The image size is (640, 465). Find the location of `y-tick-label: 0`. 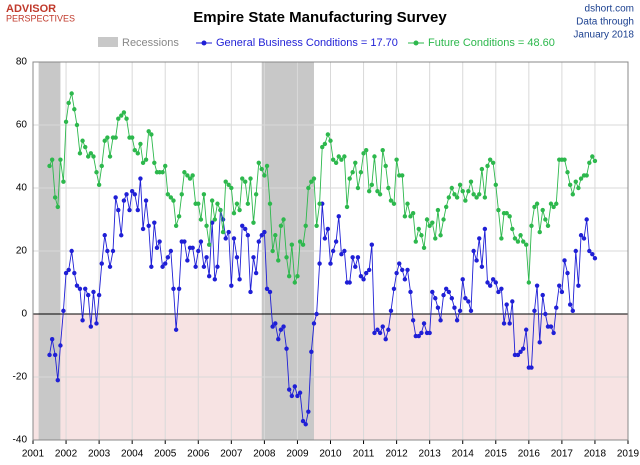

y-tick-label: 0 is located at coordinates (24, 314).